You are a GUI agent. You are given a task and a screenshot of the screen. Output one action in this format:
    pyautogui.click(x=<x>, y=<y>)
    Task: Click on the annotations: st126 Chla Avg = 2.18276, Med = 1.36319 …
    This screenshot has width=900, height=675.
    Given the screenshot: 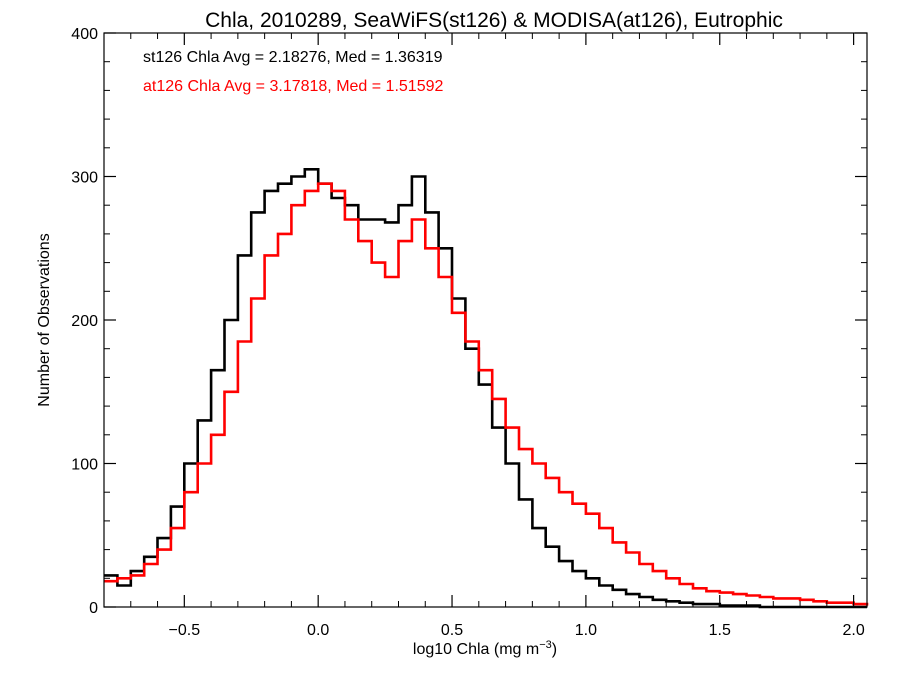 What is the action you would take?
    pyautogui.click(x=293, y=72)
    